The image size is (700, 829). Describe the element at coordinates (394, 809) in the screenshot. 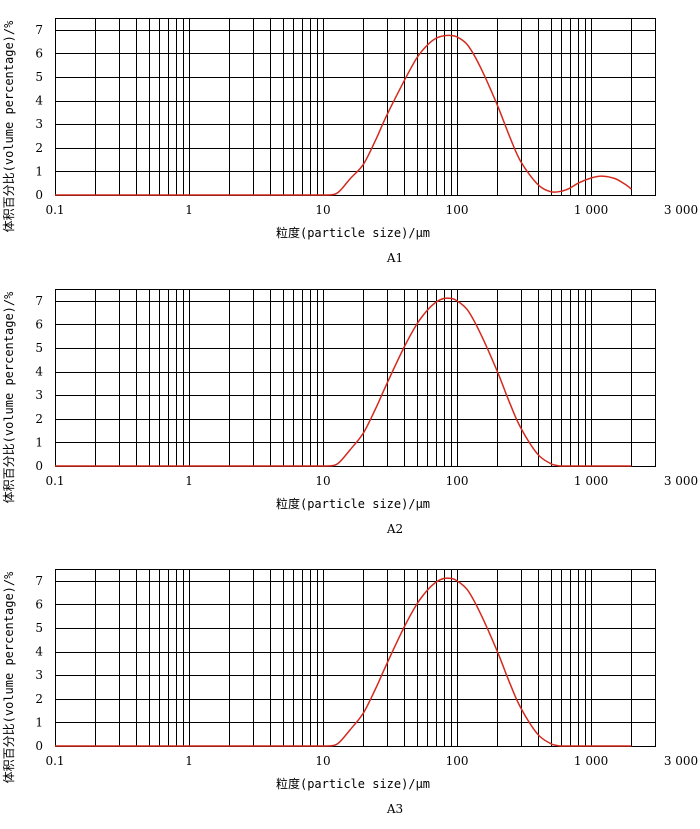

I see `panel-label: A3` at that location.